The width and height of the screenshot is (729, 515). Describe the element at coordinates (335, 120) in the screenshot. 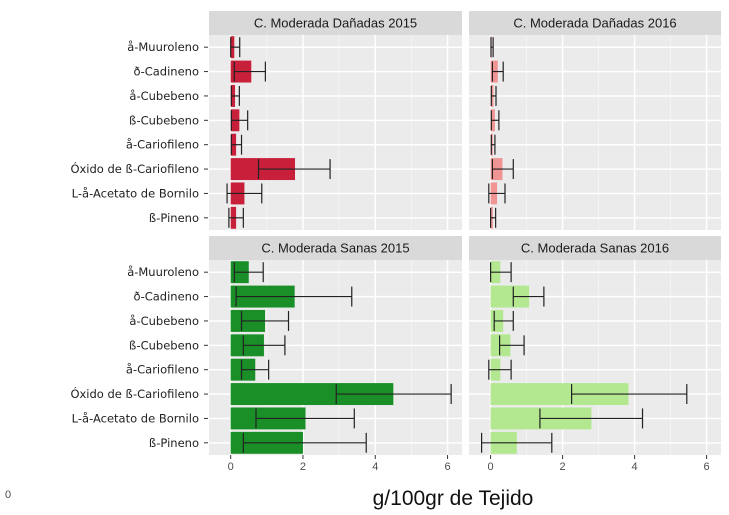

I see `facet-panel: C. Moderada Dañadas 2015` at that location.